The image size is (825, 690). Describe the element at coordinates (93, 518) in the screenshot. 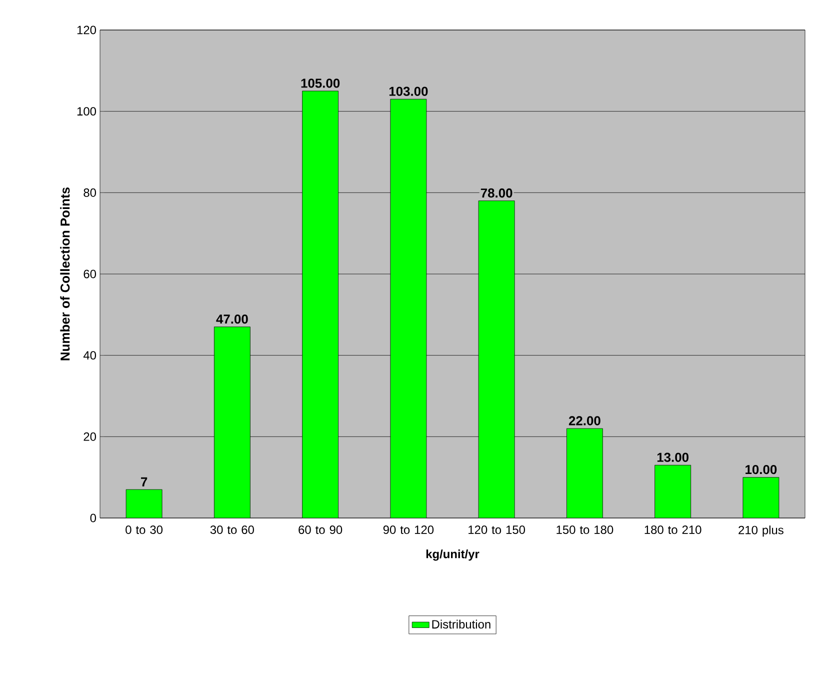

I see `y-tick-label: 0` at that location.